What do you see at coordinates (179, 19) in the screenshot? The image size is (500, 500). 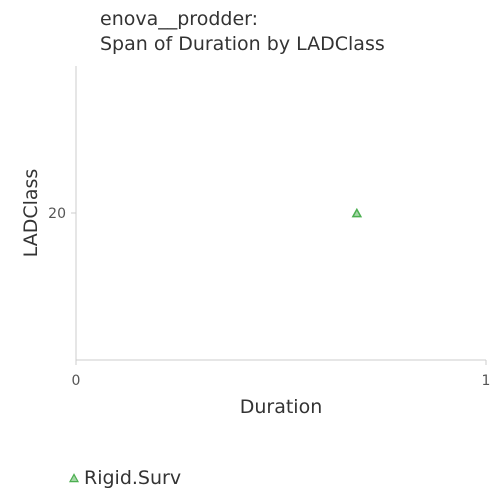 I see `chart-title-line-1: enova__prodder:` at bounding box center [179, 19].